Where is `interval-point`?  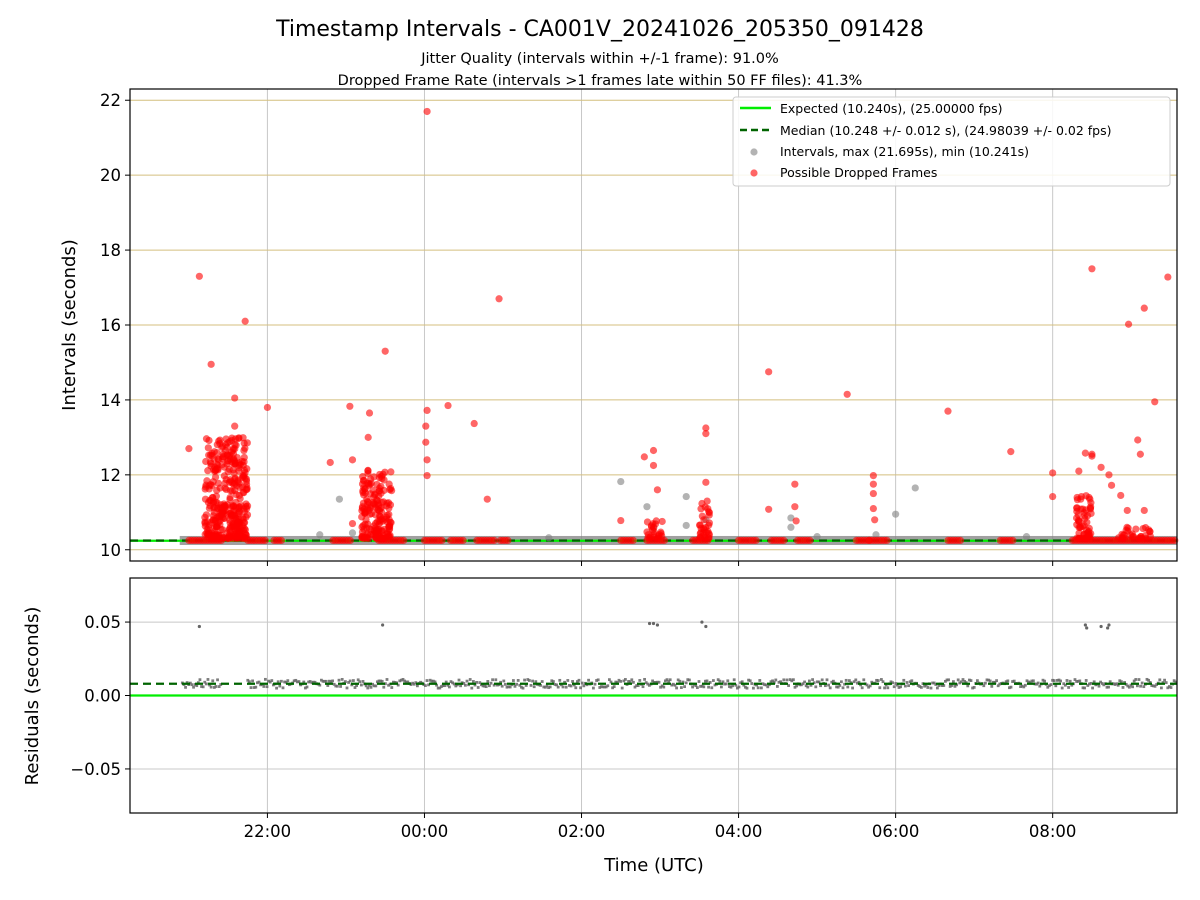 interval-point is located at coordinates (791, 527).